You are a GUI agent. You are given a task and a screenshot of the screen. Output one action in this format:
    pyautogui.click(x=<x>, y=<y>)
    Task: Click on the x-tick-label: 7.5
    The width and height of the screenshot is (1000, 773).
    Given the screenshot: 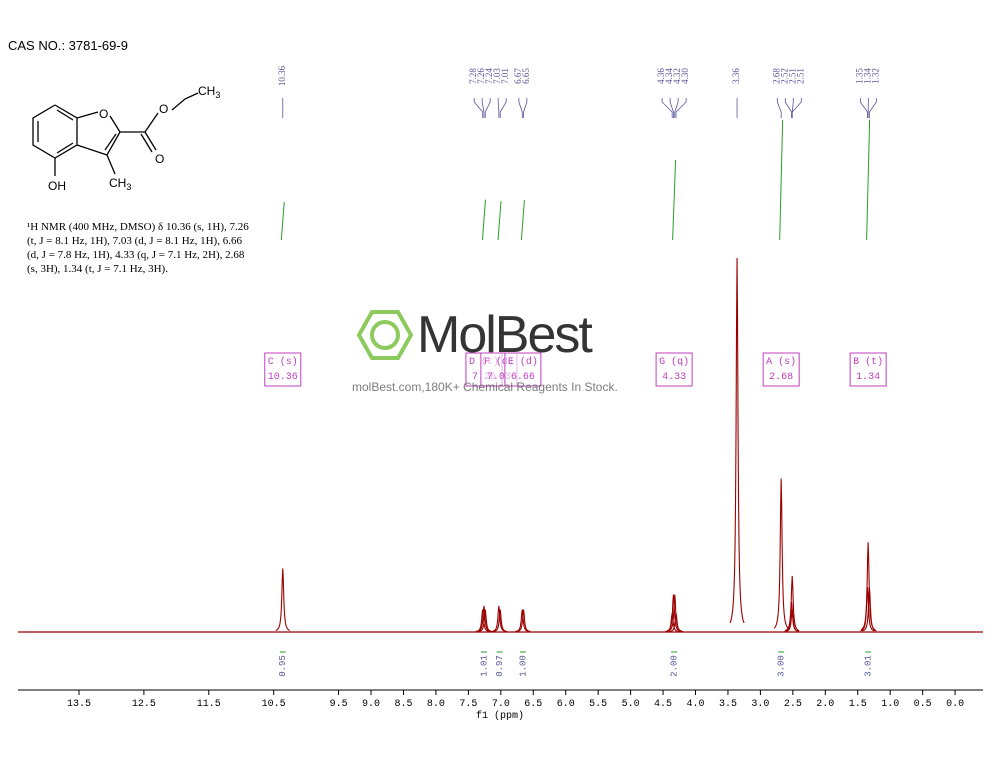 What is the action you would take?
    pyautogui.click(x=468, y=704)
    